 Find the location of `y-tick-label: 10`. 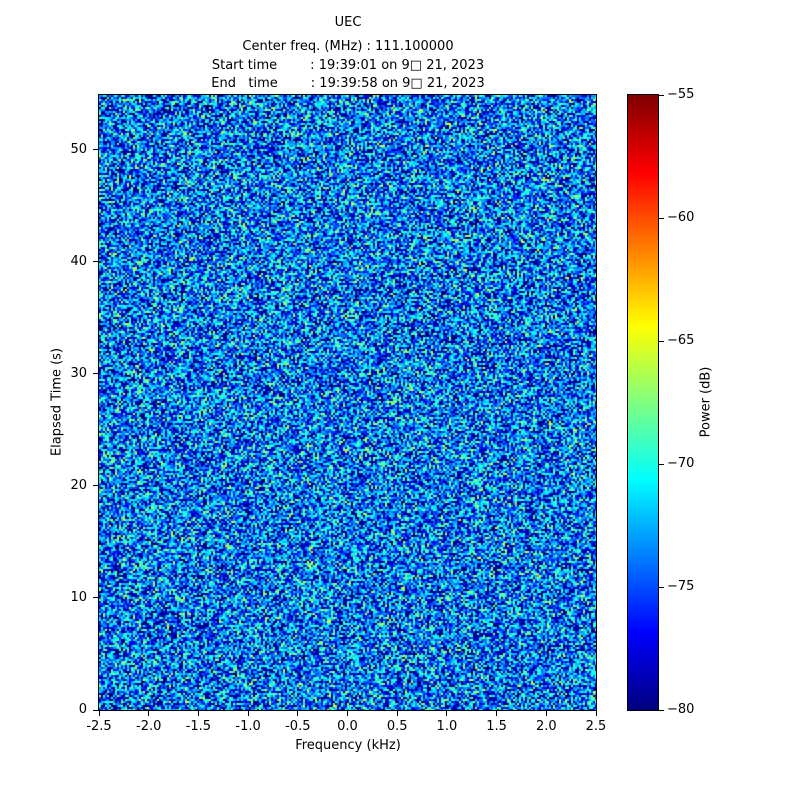

y-tick-label: 10 is located at coordinates (78, 597).